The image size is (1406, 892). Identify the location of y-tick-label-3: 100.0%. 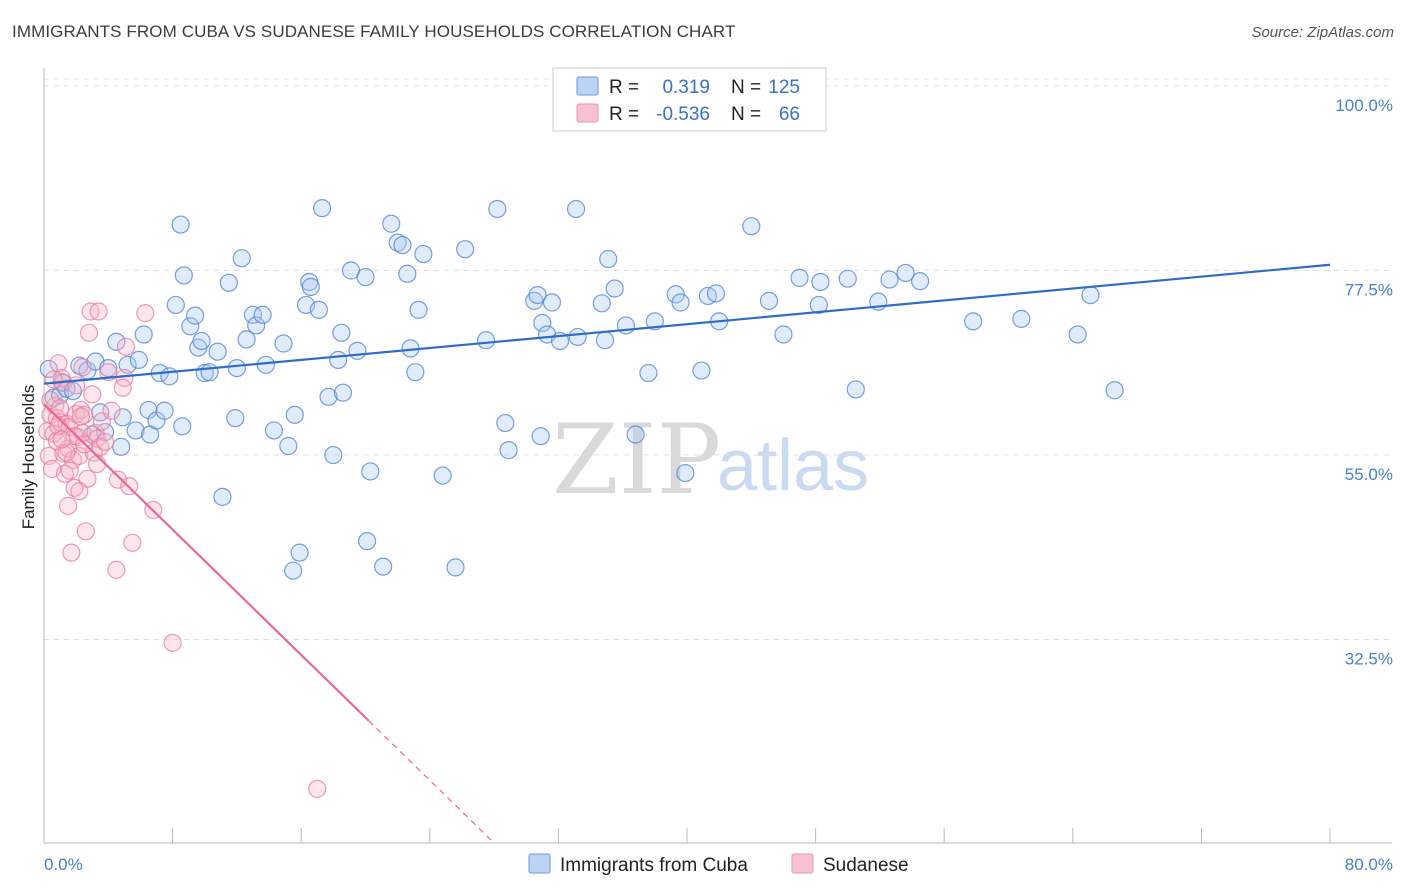
(1364, 105).